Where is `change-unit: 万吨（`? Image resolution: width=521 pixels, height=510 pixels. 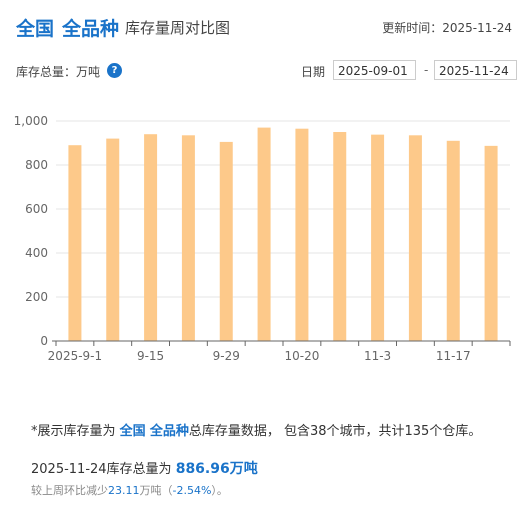 change-unit: 万吨（ is located at coordinates (156, 490).